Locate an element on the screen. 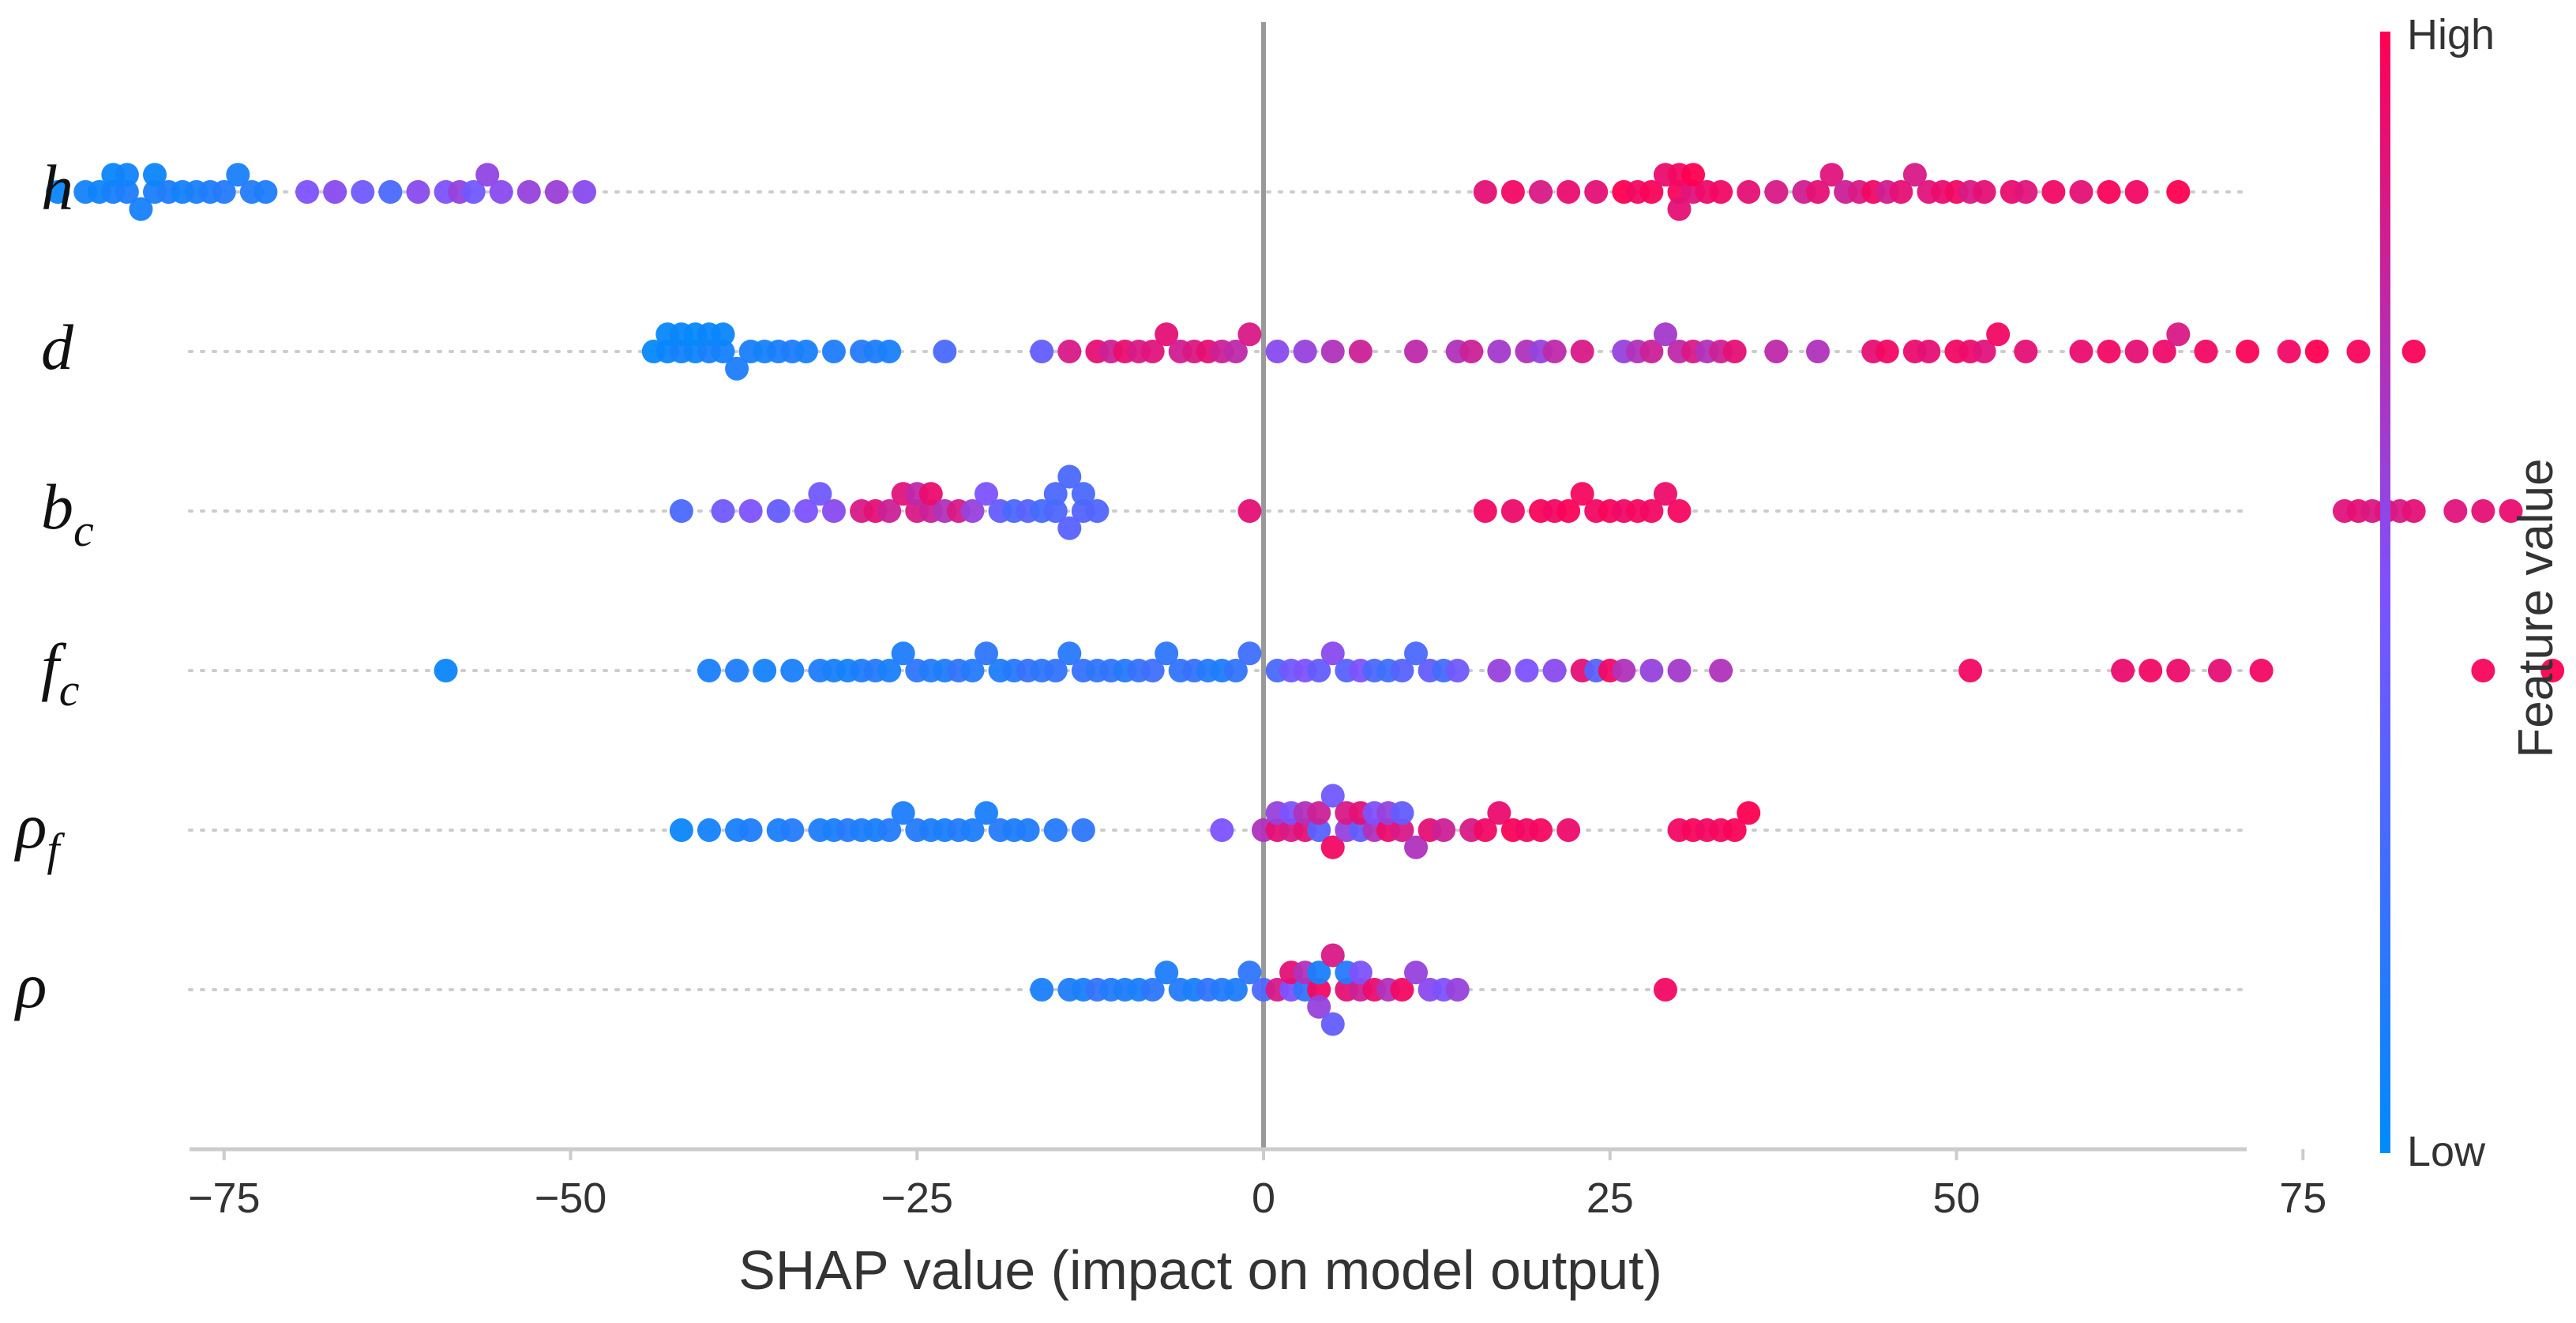 Image resolution: width=2576 pixels, height=1323 pixels. x-tick-label: 75 is located at coordinates (2302, 1198).